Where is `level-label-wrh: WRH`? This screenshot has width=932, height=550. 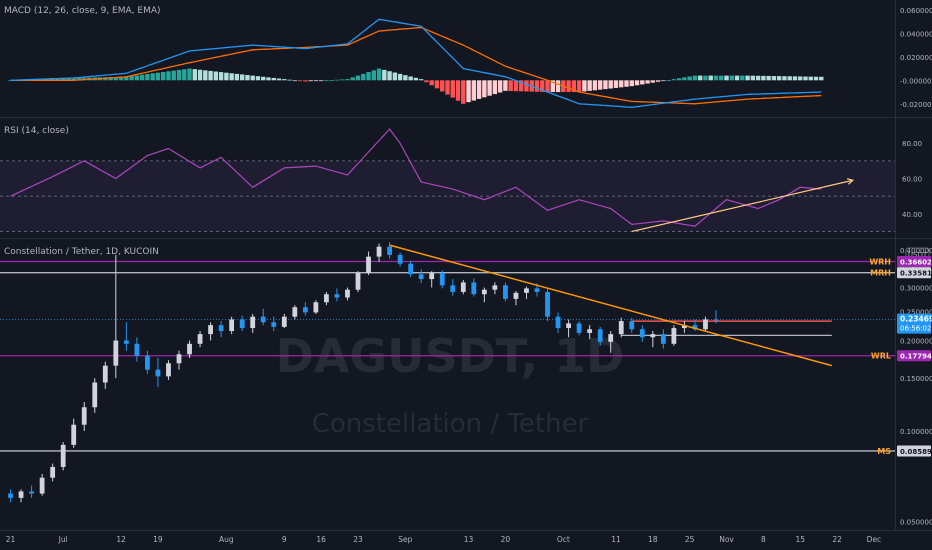
level-label-wrh: WRH is located at coordinates (880, 262).